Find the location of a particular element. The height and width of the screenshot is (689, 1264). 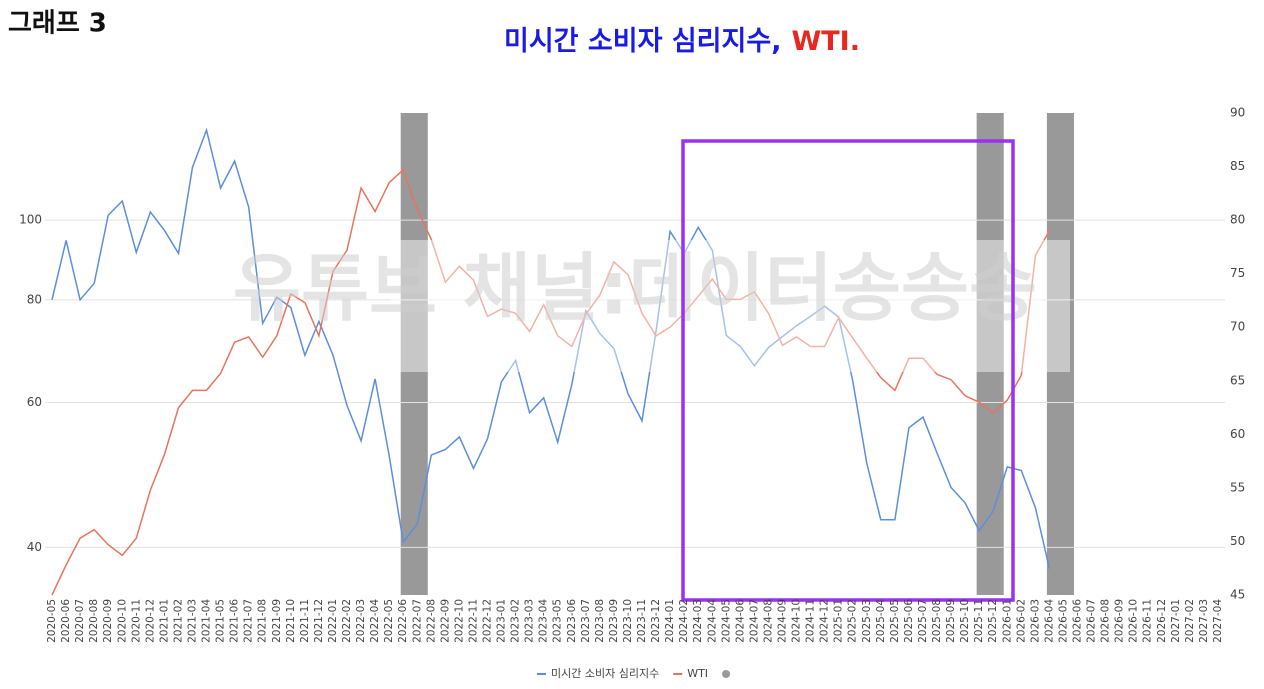

x-tick-label: 2021-11 is located at coordinates (305, 621).